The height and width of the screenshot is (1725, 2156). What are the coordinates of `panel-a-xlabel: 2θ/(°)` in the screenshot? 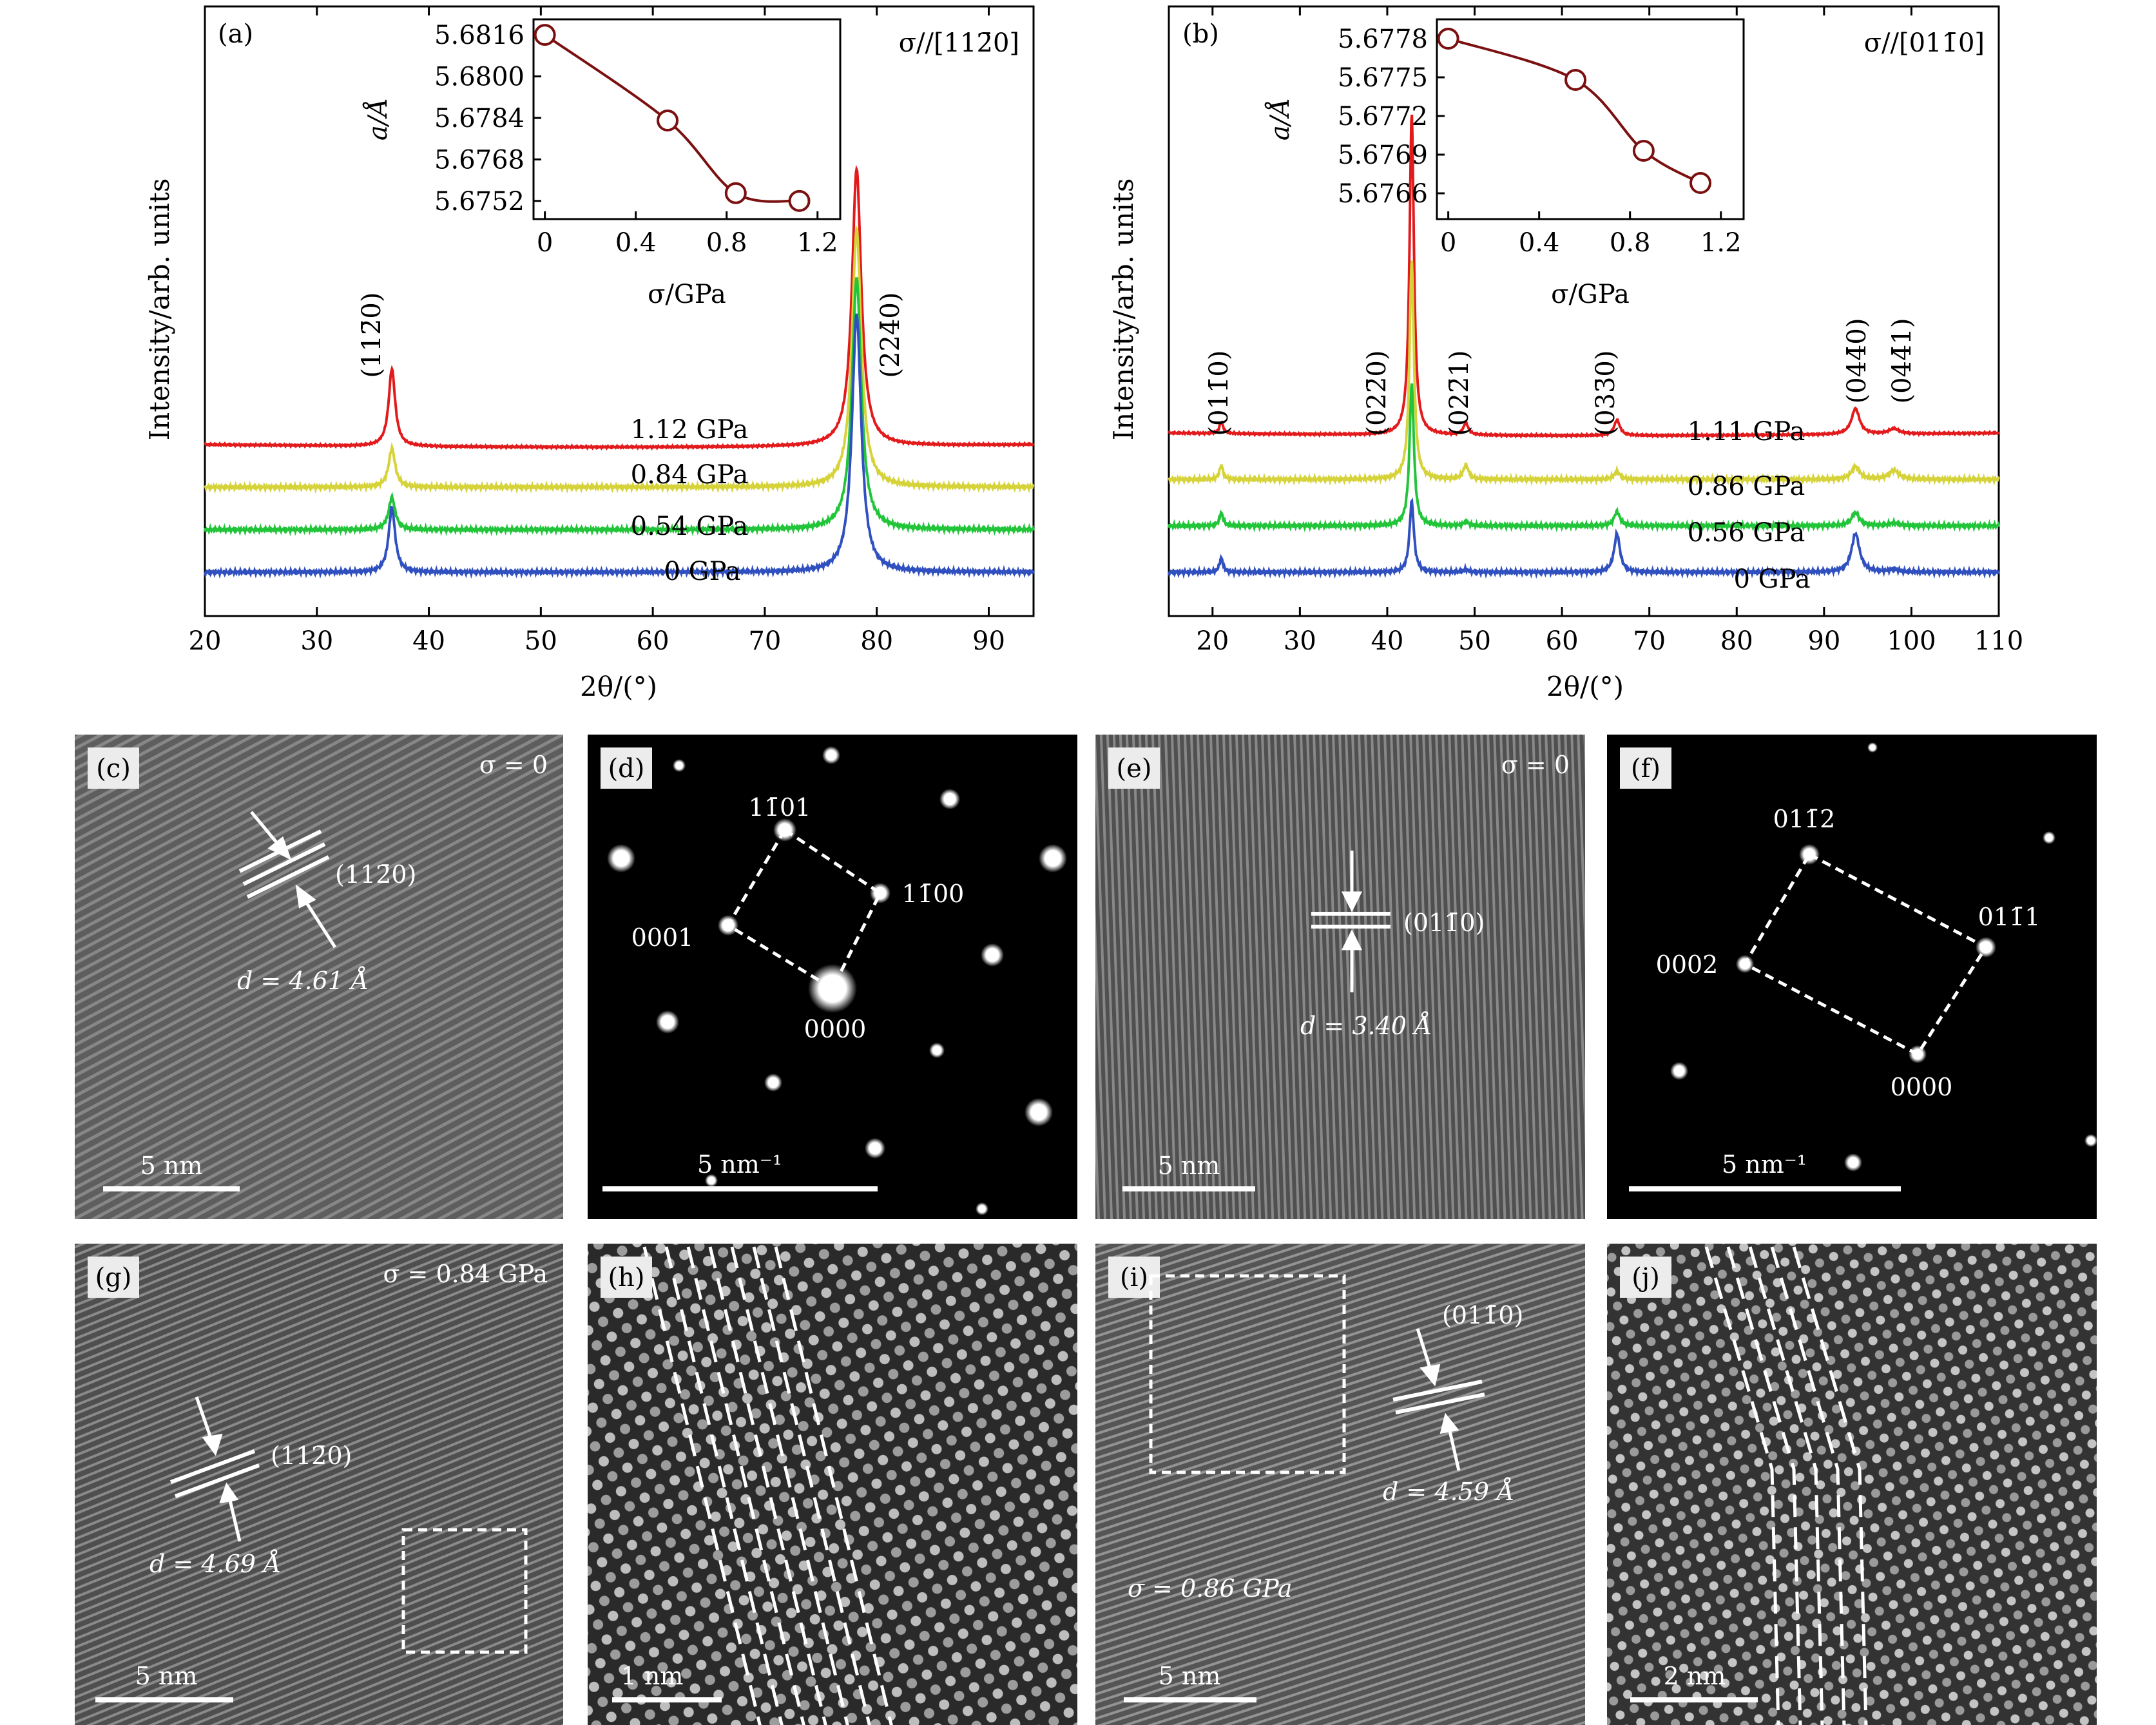 It's located at (618, 686).